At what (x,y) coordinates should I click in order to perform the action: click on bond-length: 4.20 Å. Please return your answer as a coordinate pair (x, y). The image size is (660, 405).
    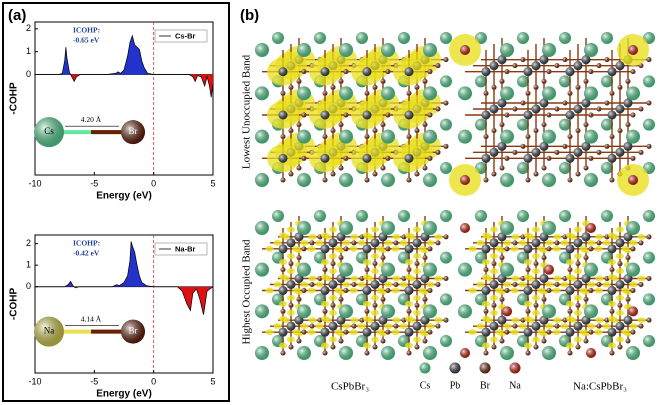
    Looking at the image, I should click on (91, 119).